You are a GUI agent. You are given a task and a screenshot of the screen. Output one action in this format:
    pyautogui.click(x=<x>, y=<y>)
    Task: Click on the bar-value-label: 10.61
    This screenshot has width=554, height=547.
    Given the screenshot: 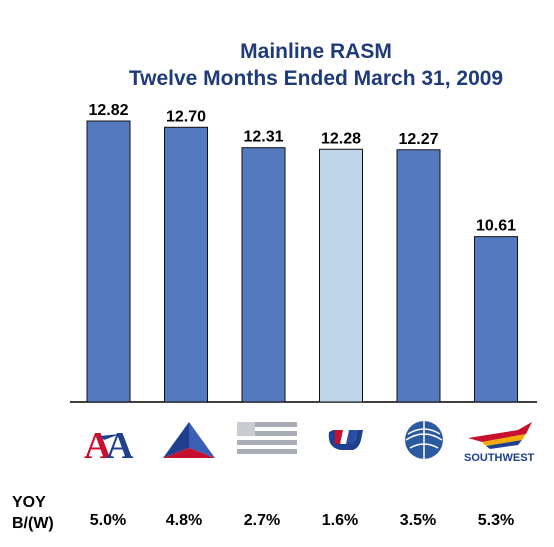 What is the action you would take?
    pyautogui.click(x=496, y=226)
    